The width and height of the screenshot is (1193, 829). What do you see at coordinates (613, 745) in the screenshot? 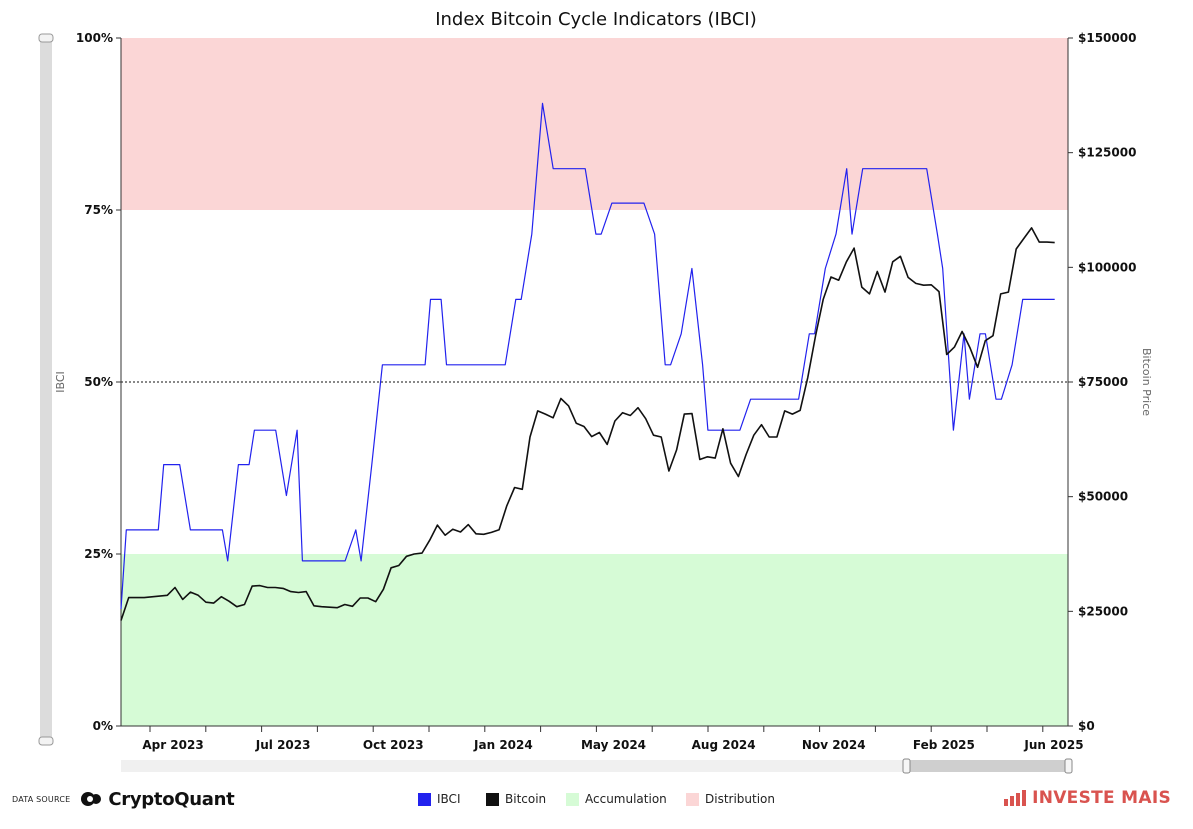
I see `x-tick-label: May 2024` at bounding box center [613, 745].